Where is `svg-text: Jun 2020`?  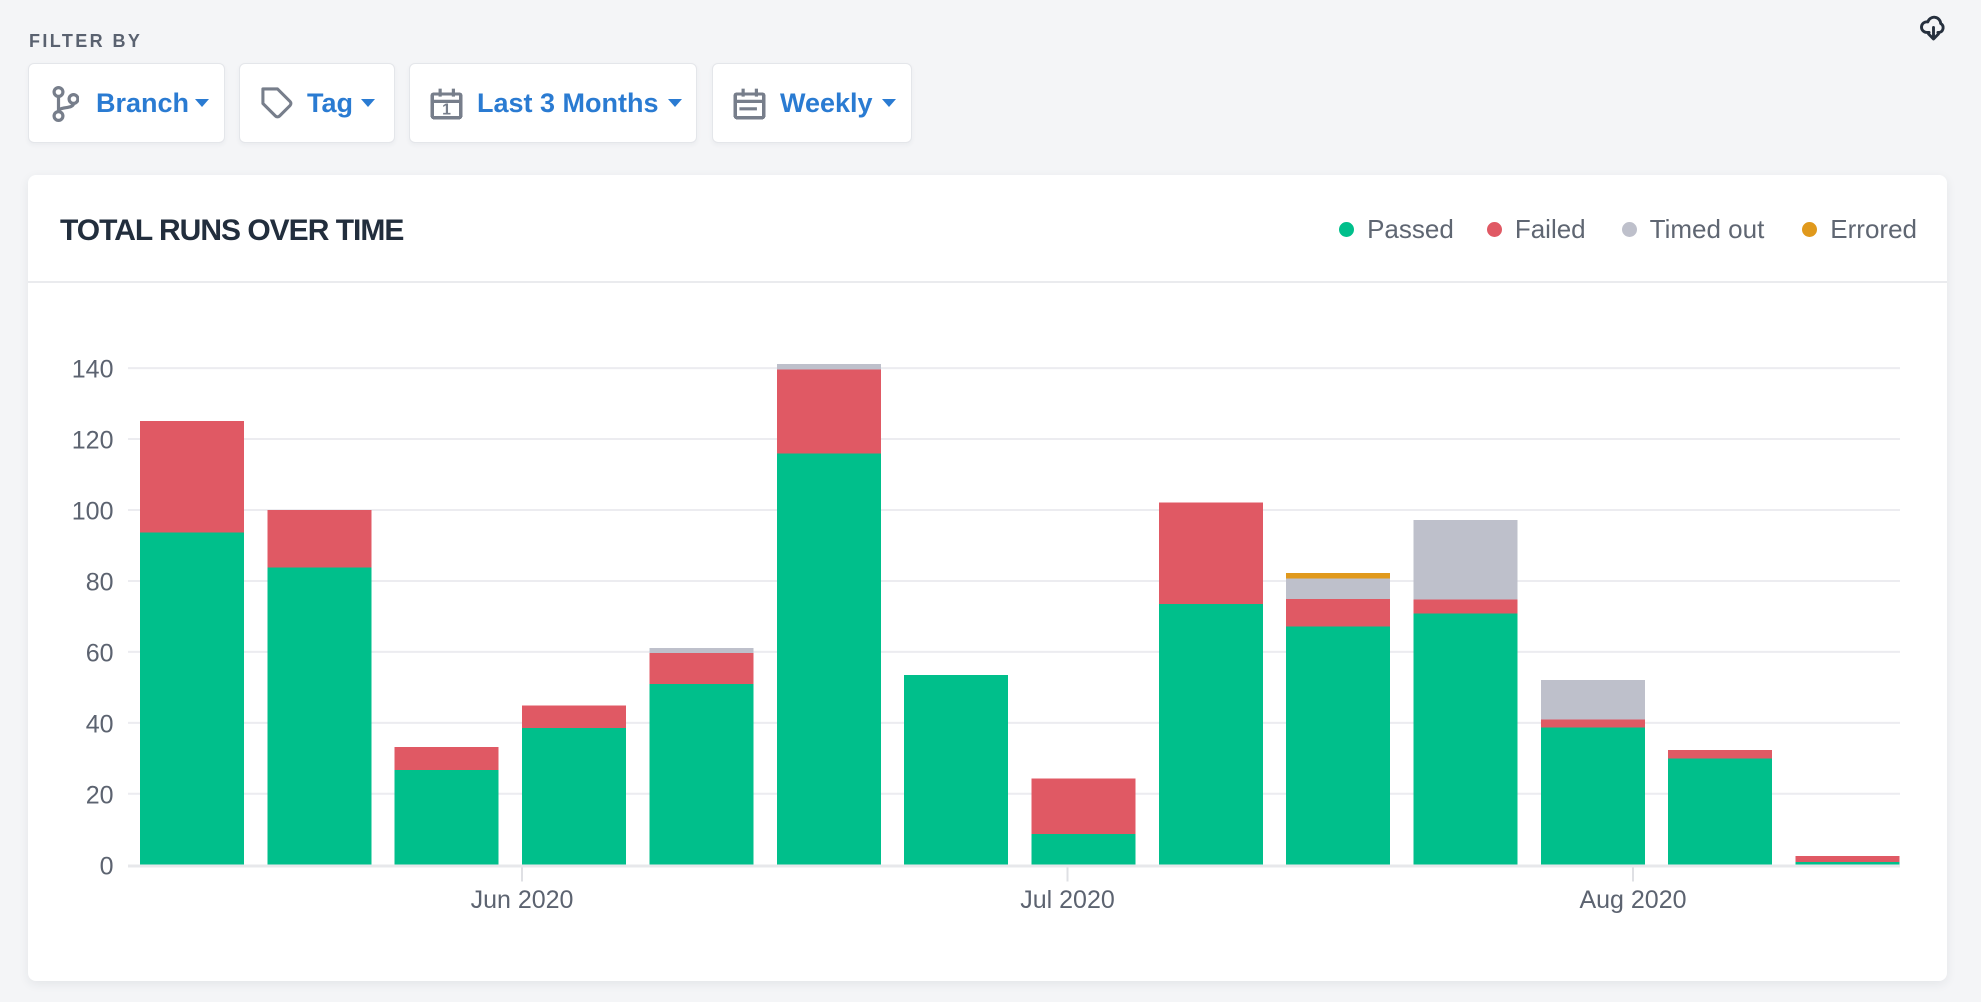
svg-text: Jun 2020 is located at coordinates (522, 900).